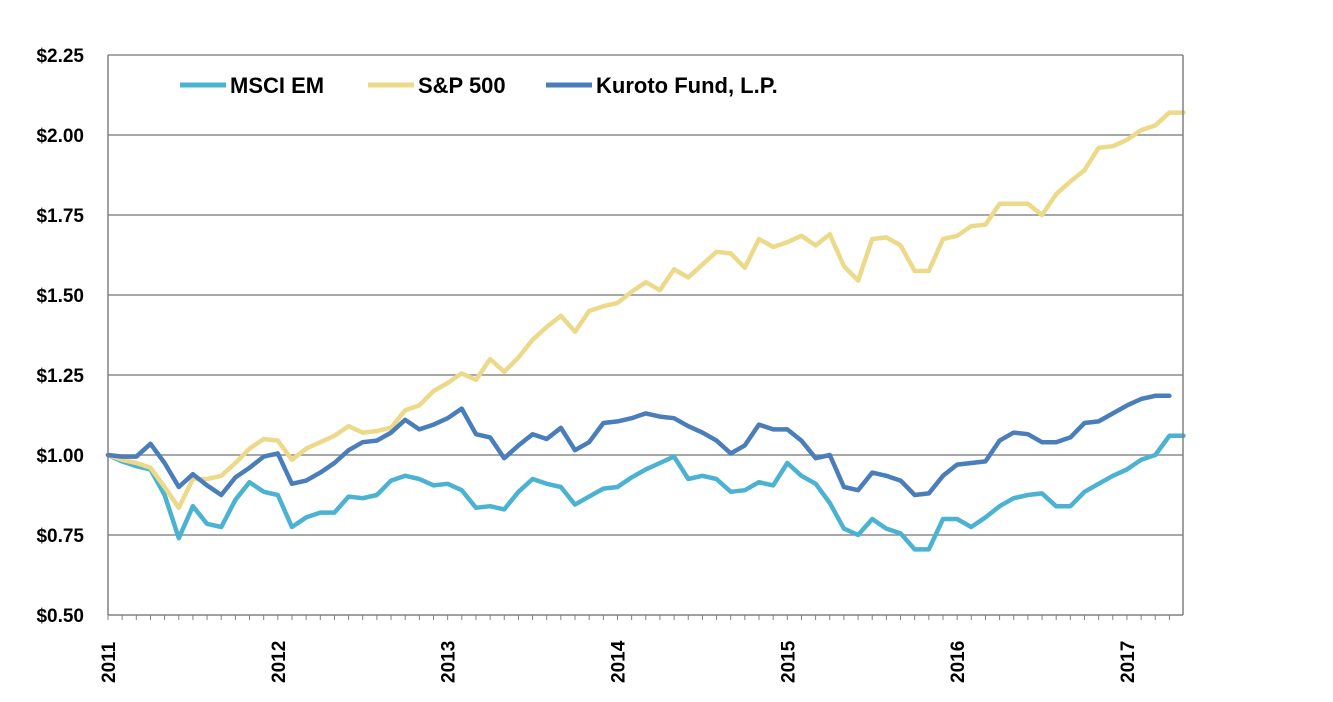  Describe the element at coordinates (462, 85) in the screenshot. I see `legend-label-sp500: S&P 500` at that location.